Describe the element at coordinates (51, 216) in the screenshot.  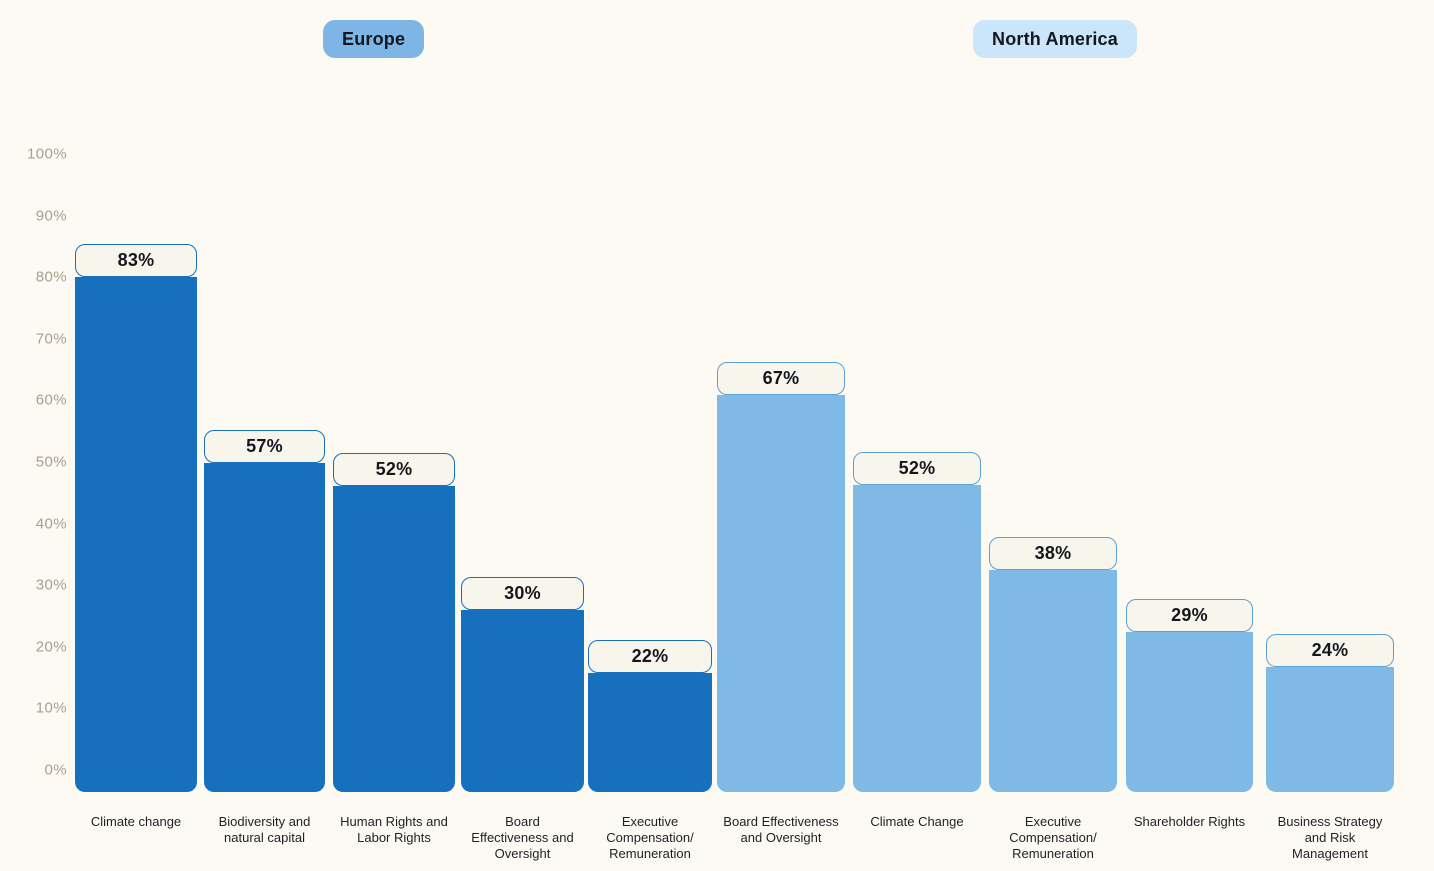
I see `y-axis-label-90: 90%` at that location.